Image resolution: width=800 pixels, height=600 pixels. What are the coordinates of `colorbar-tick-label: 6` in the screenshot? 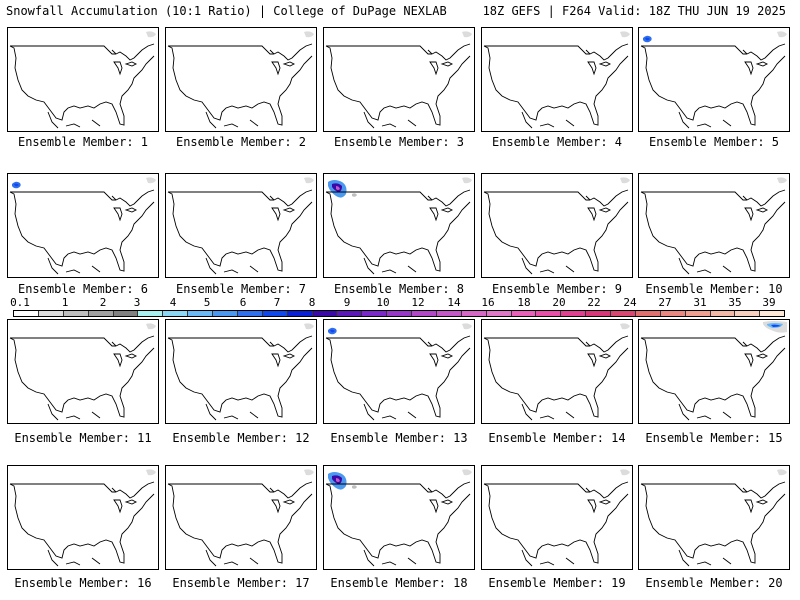 It's located at (243, 302).